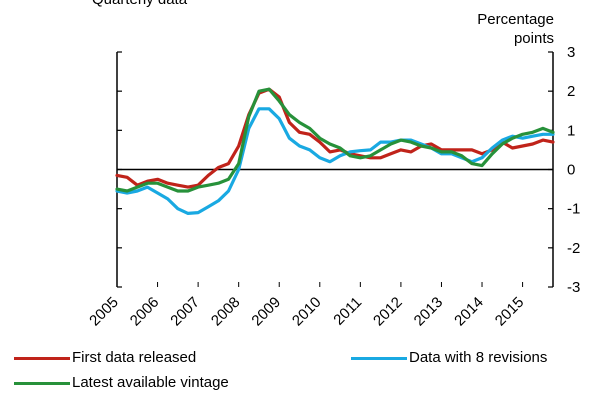  Describe the element at coordinates (134, 357) in the screenshot. I see `legend-label-first-data: First data released` at that location.